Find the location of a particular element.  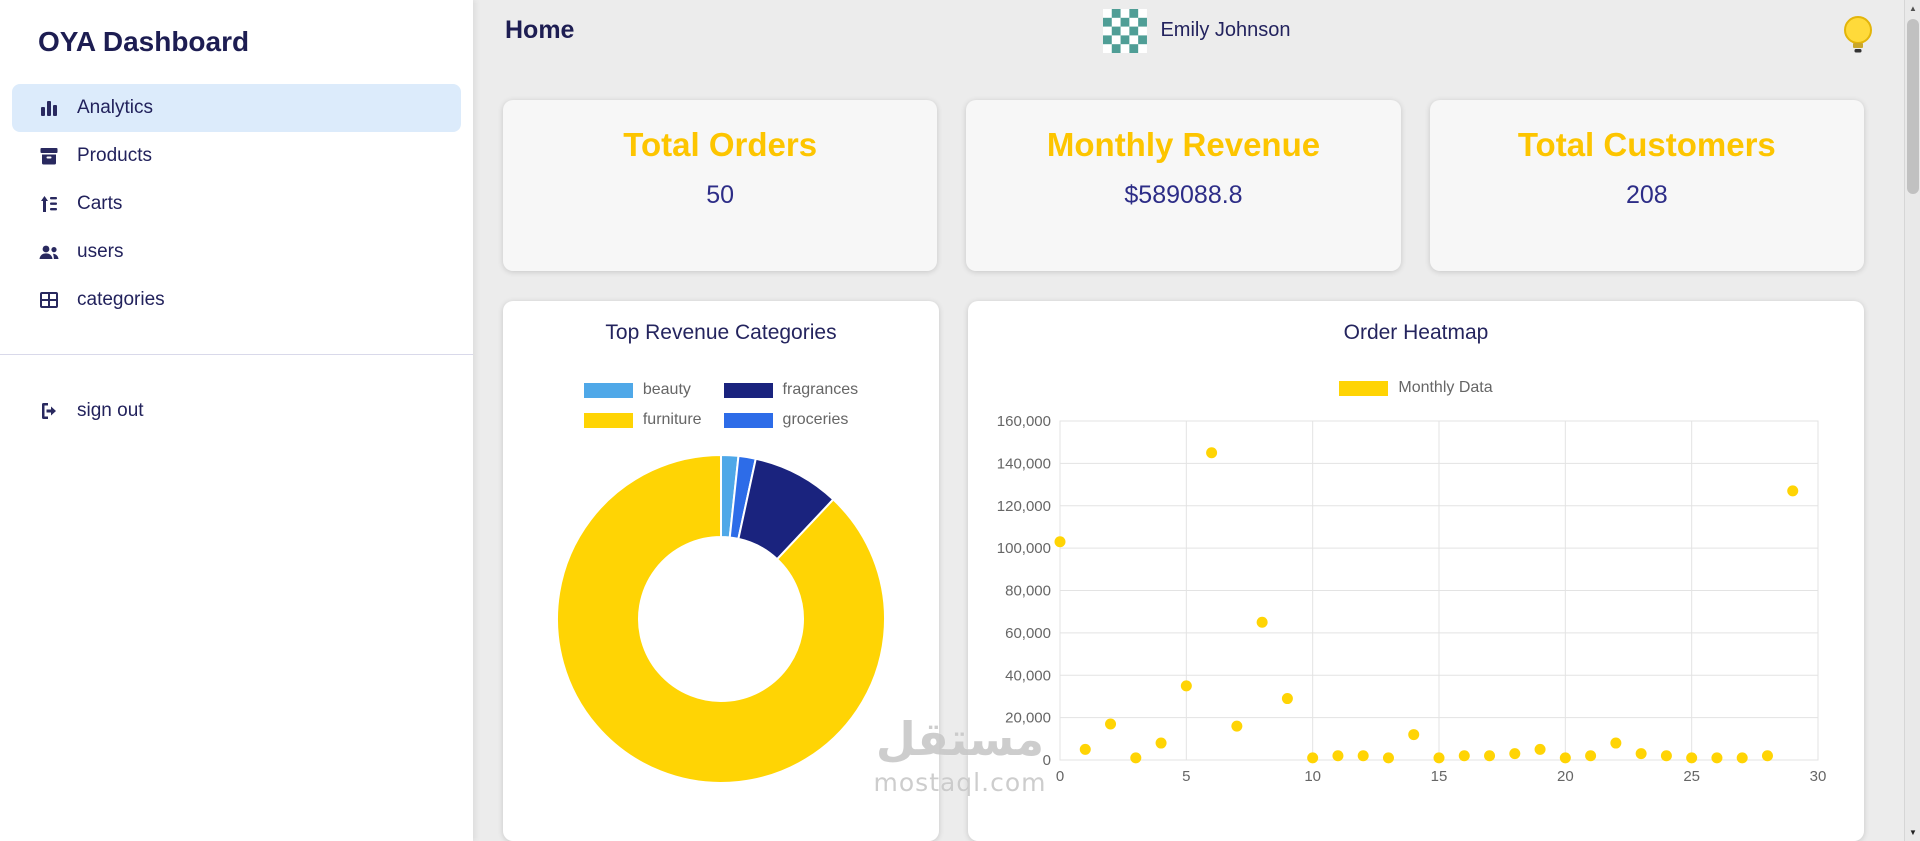

svg-text: 120,000 is located at coordinates (1024, 506).